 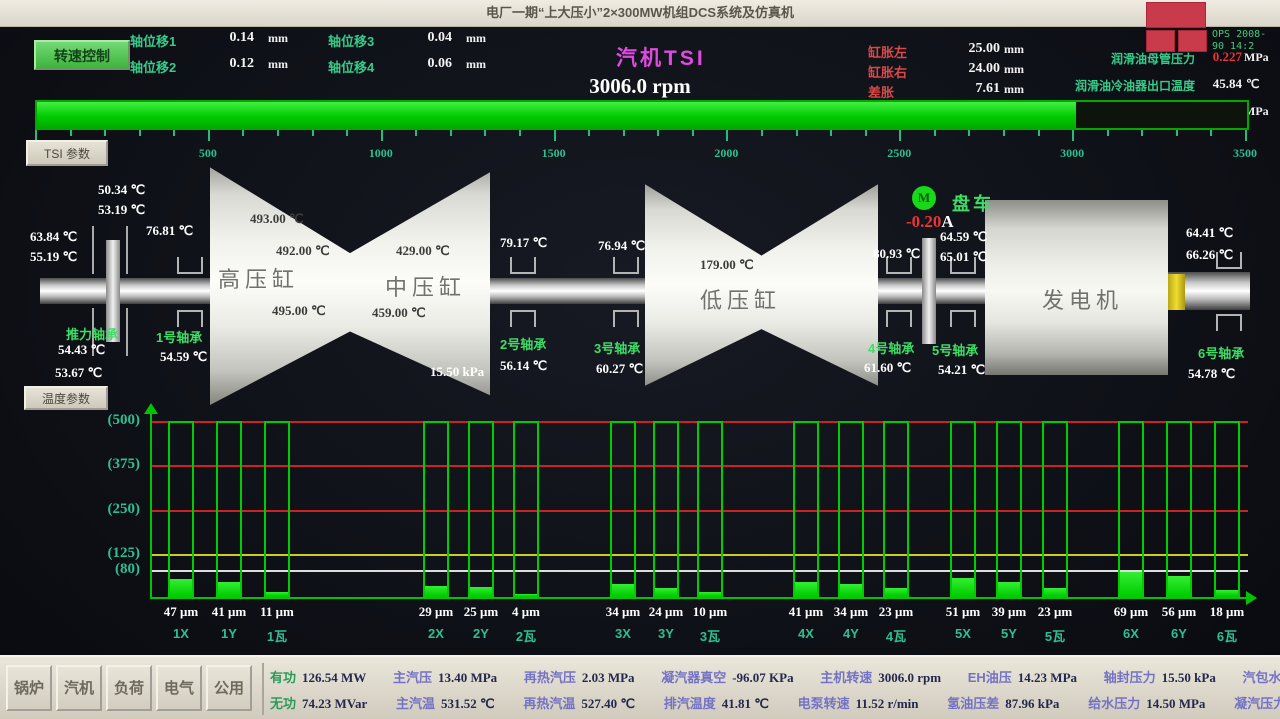 What do you see at coordinates (1251, 598) in the screenshot?
I see `chart-xaxis-arrow` at bounding box center [1251, 598].